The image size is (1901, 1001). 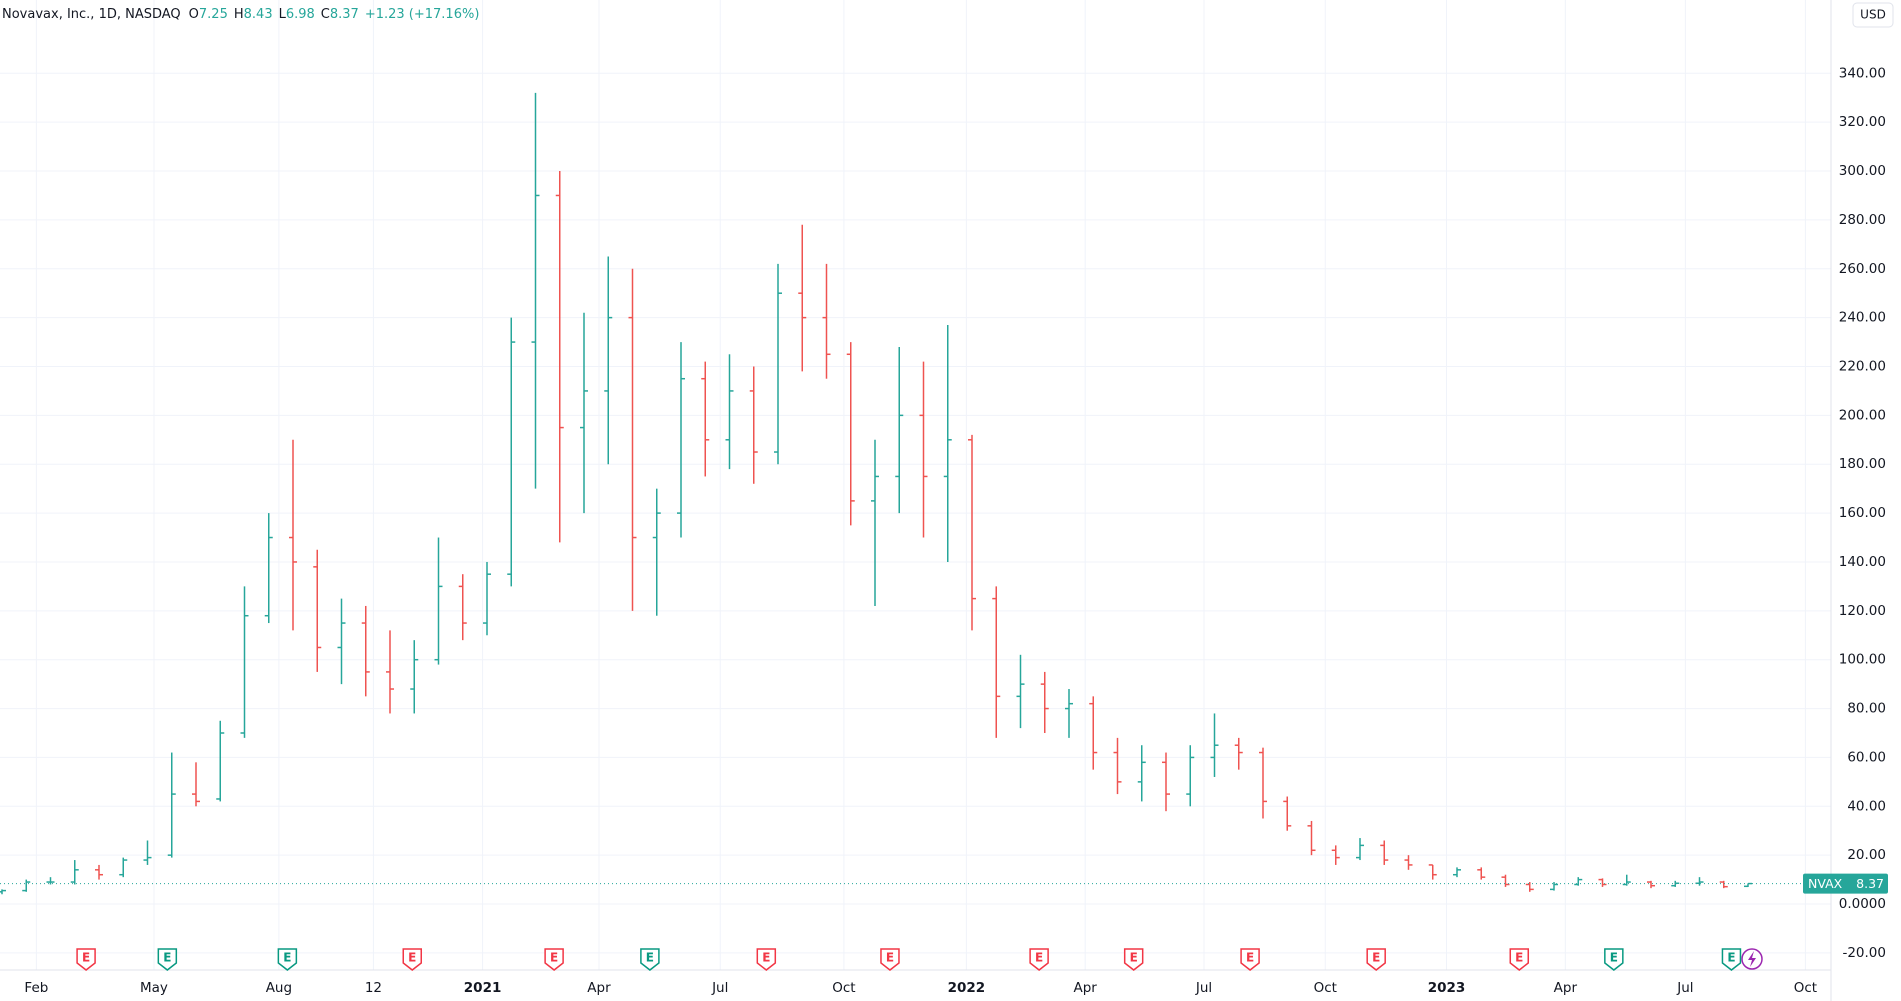 What do you see at coordinates (422, 14) in the screenshot?
I see `legend-change: +1.23 (+17.16%)` at bounding box center [422, 14].